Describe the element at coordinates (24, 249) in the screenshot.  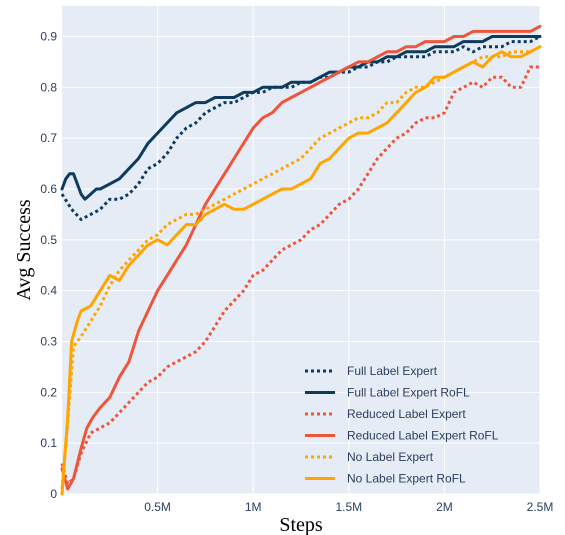
I see `y-axis-title: Avg Success` at that location.